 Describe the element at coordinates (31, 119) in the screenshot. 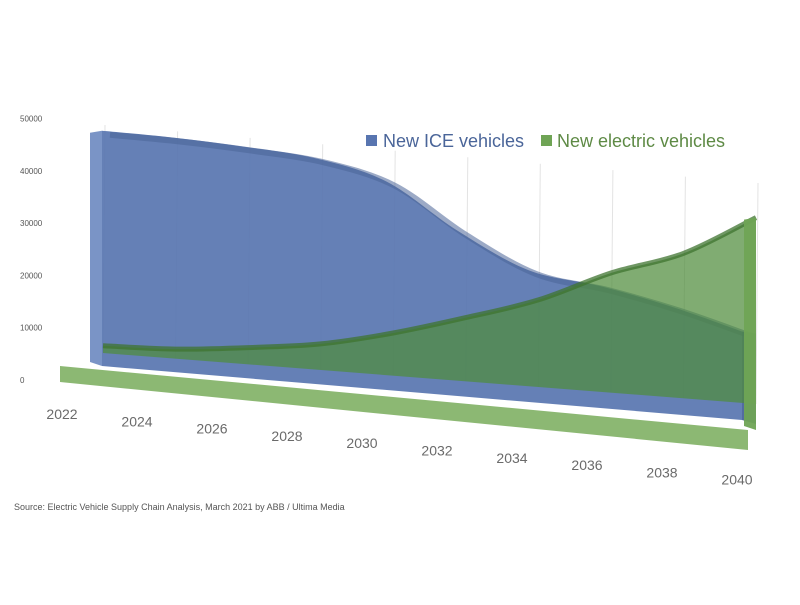

I see `y-tick-label: 50000` at that location.